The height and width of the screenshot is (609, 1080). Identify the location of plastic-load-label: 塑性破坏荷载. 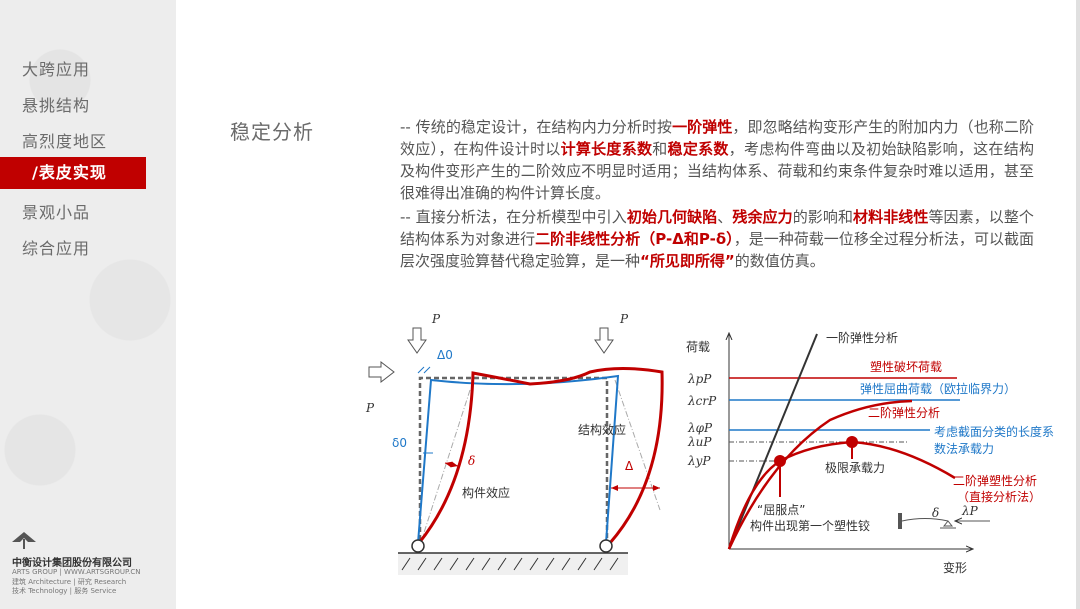
(906, 366).